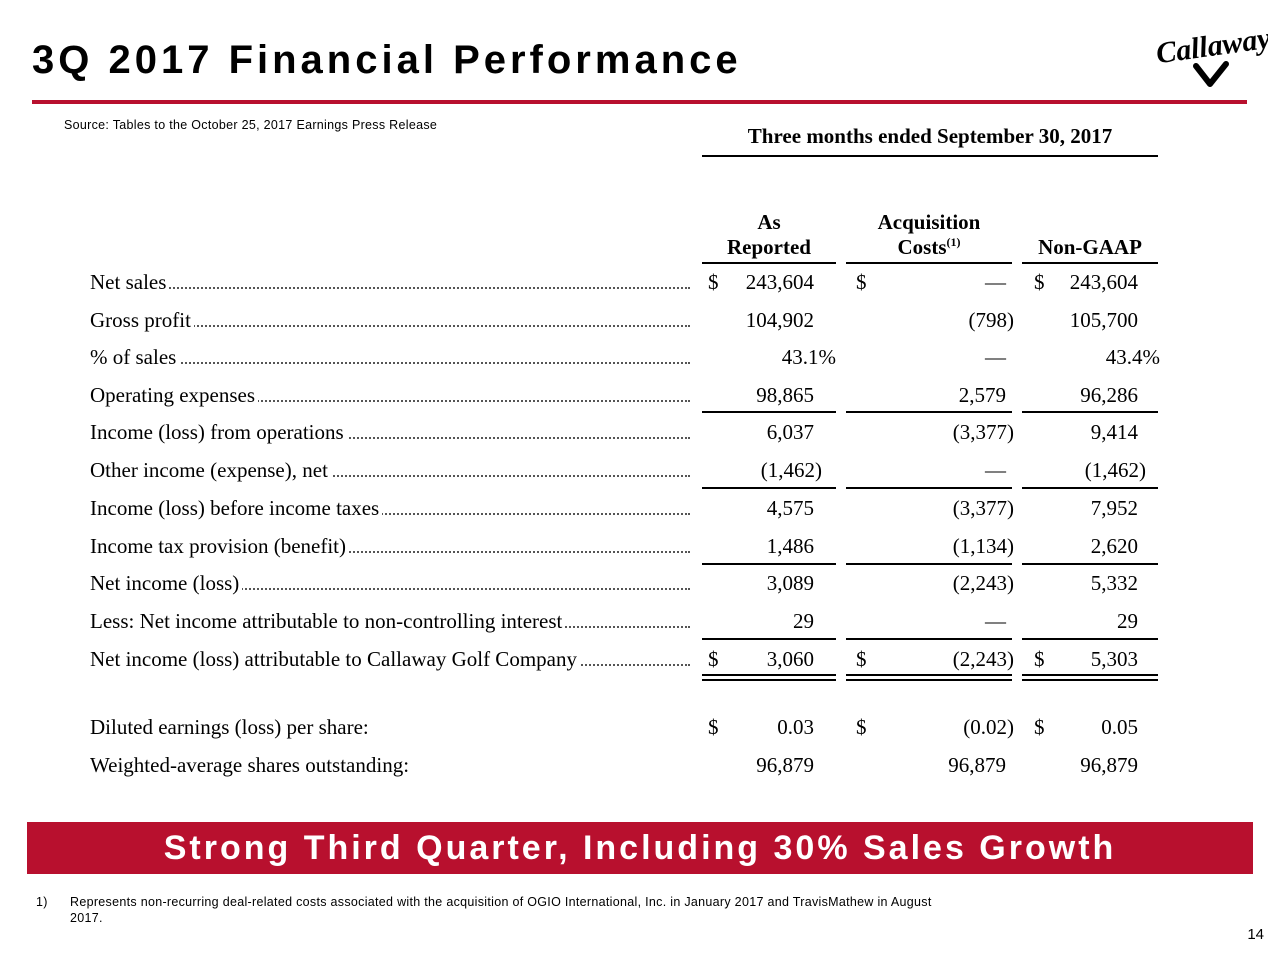 This screenshot has width=1280, height=960. Describe the element at coordinates (790, 432) in the screenshot. I see `cell-reported: 6,037` at that location.